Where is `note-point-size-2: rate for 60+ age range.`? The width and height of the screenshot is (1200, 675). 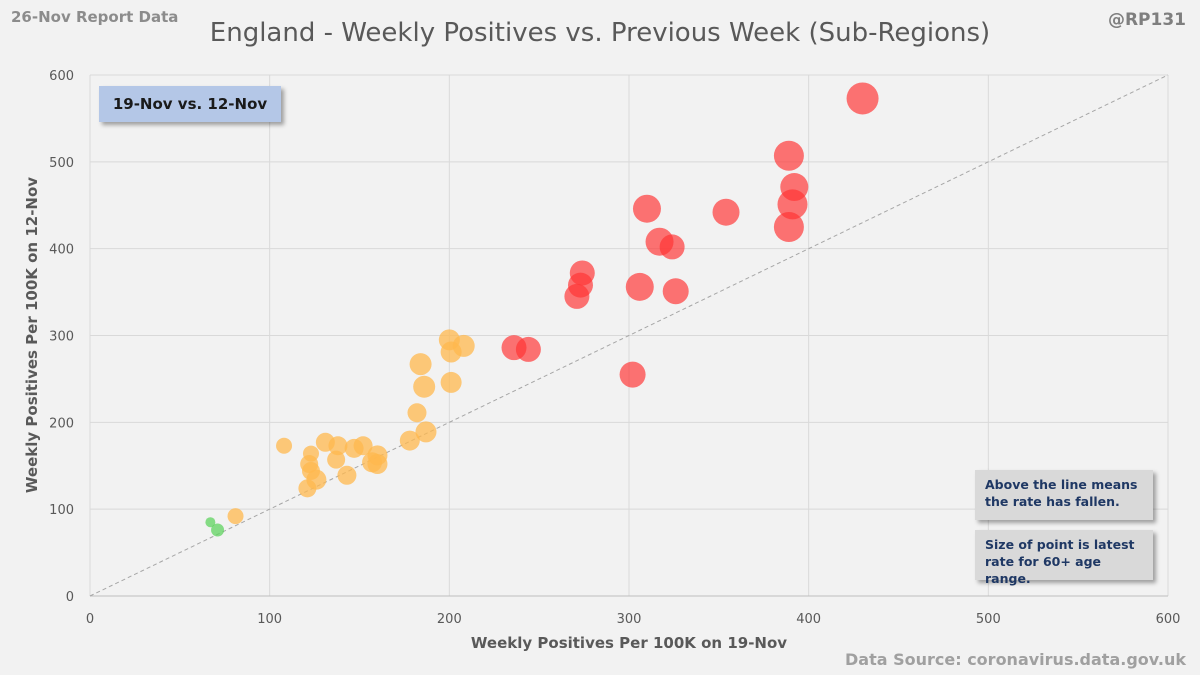 note-point-size-2: rate for 60+ age range. is located at coordinates (1043, 570).